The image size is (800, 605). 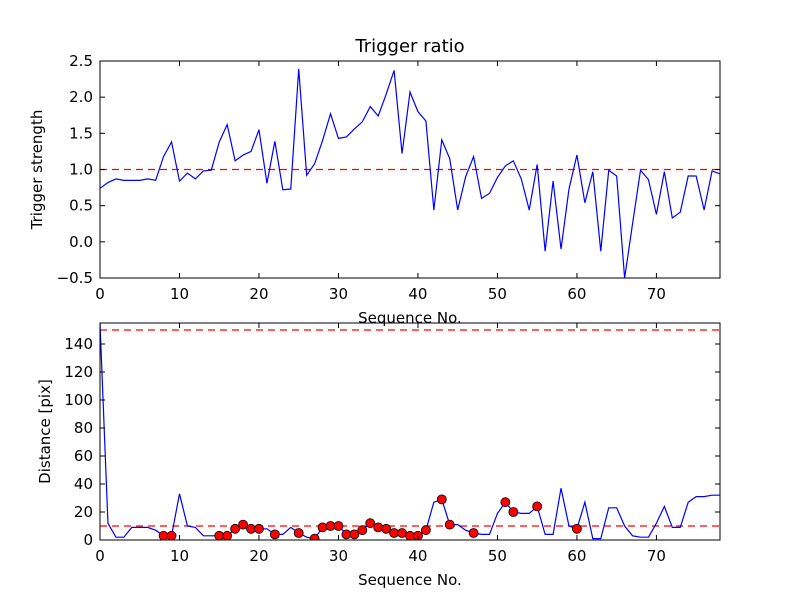 I want to click on y-tick-label: 20, so click(x=83, y=512).